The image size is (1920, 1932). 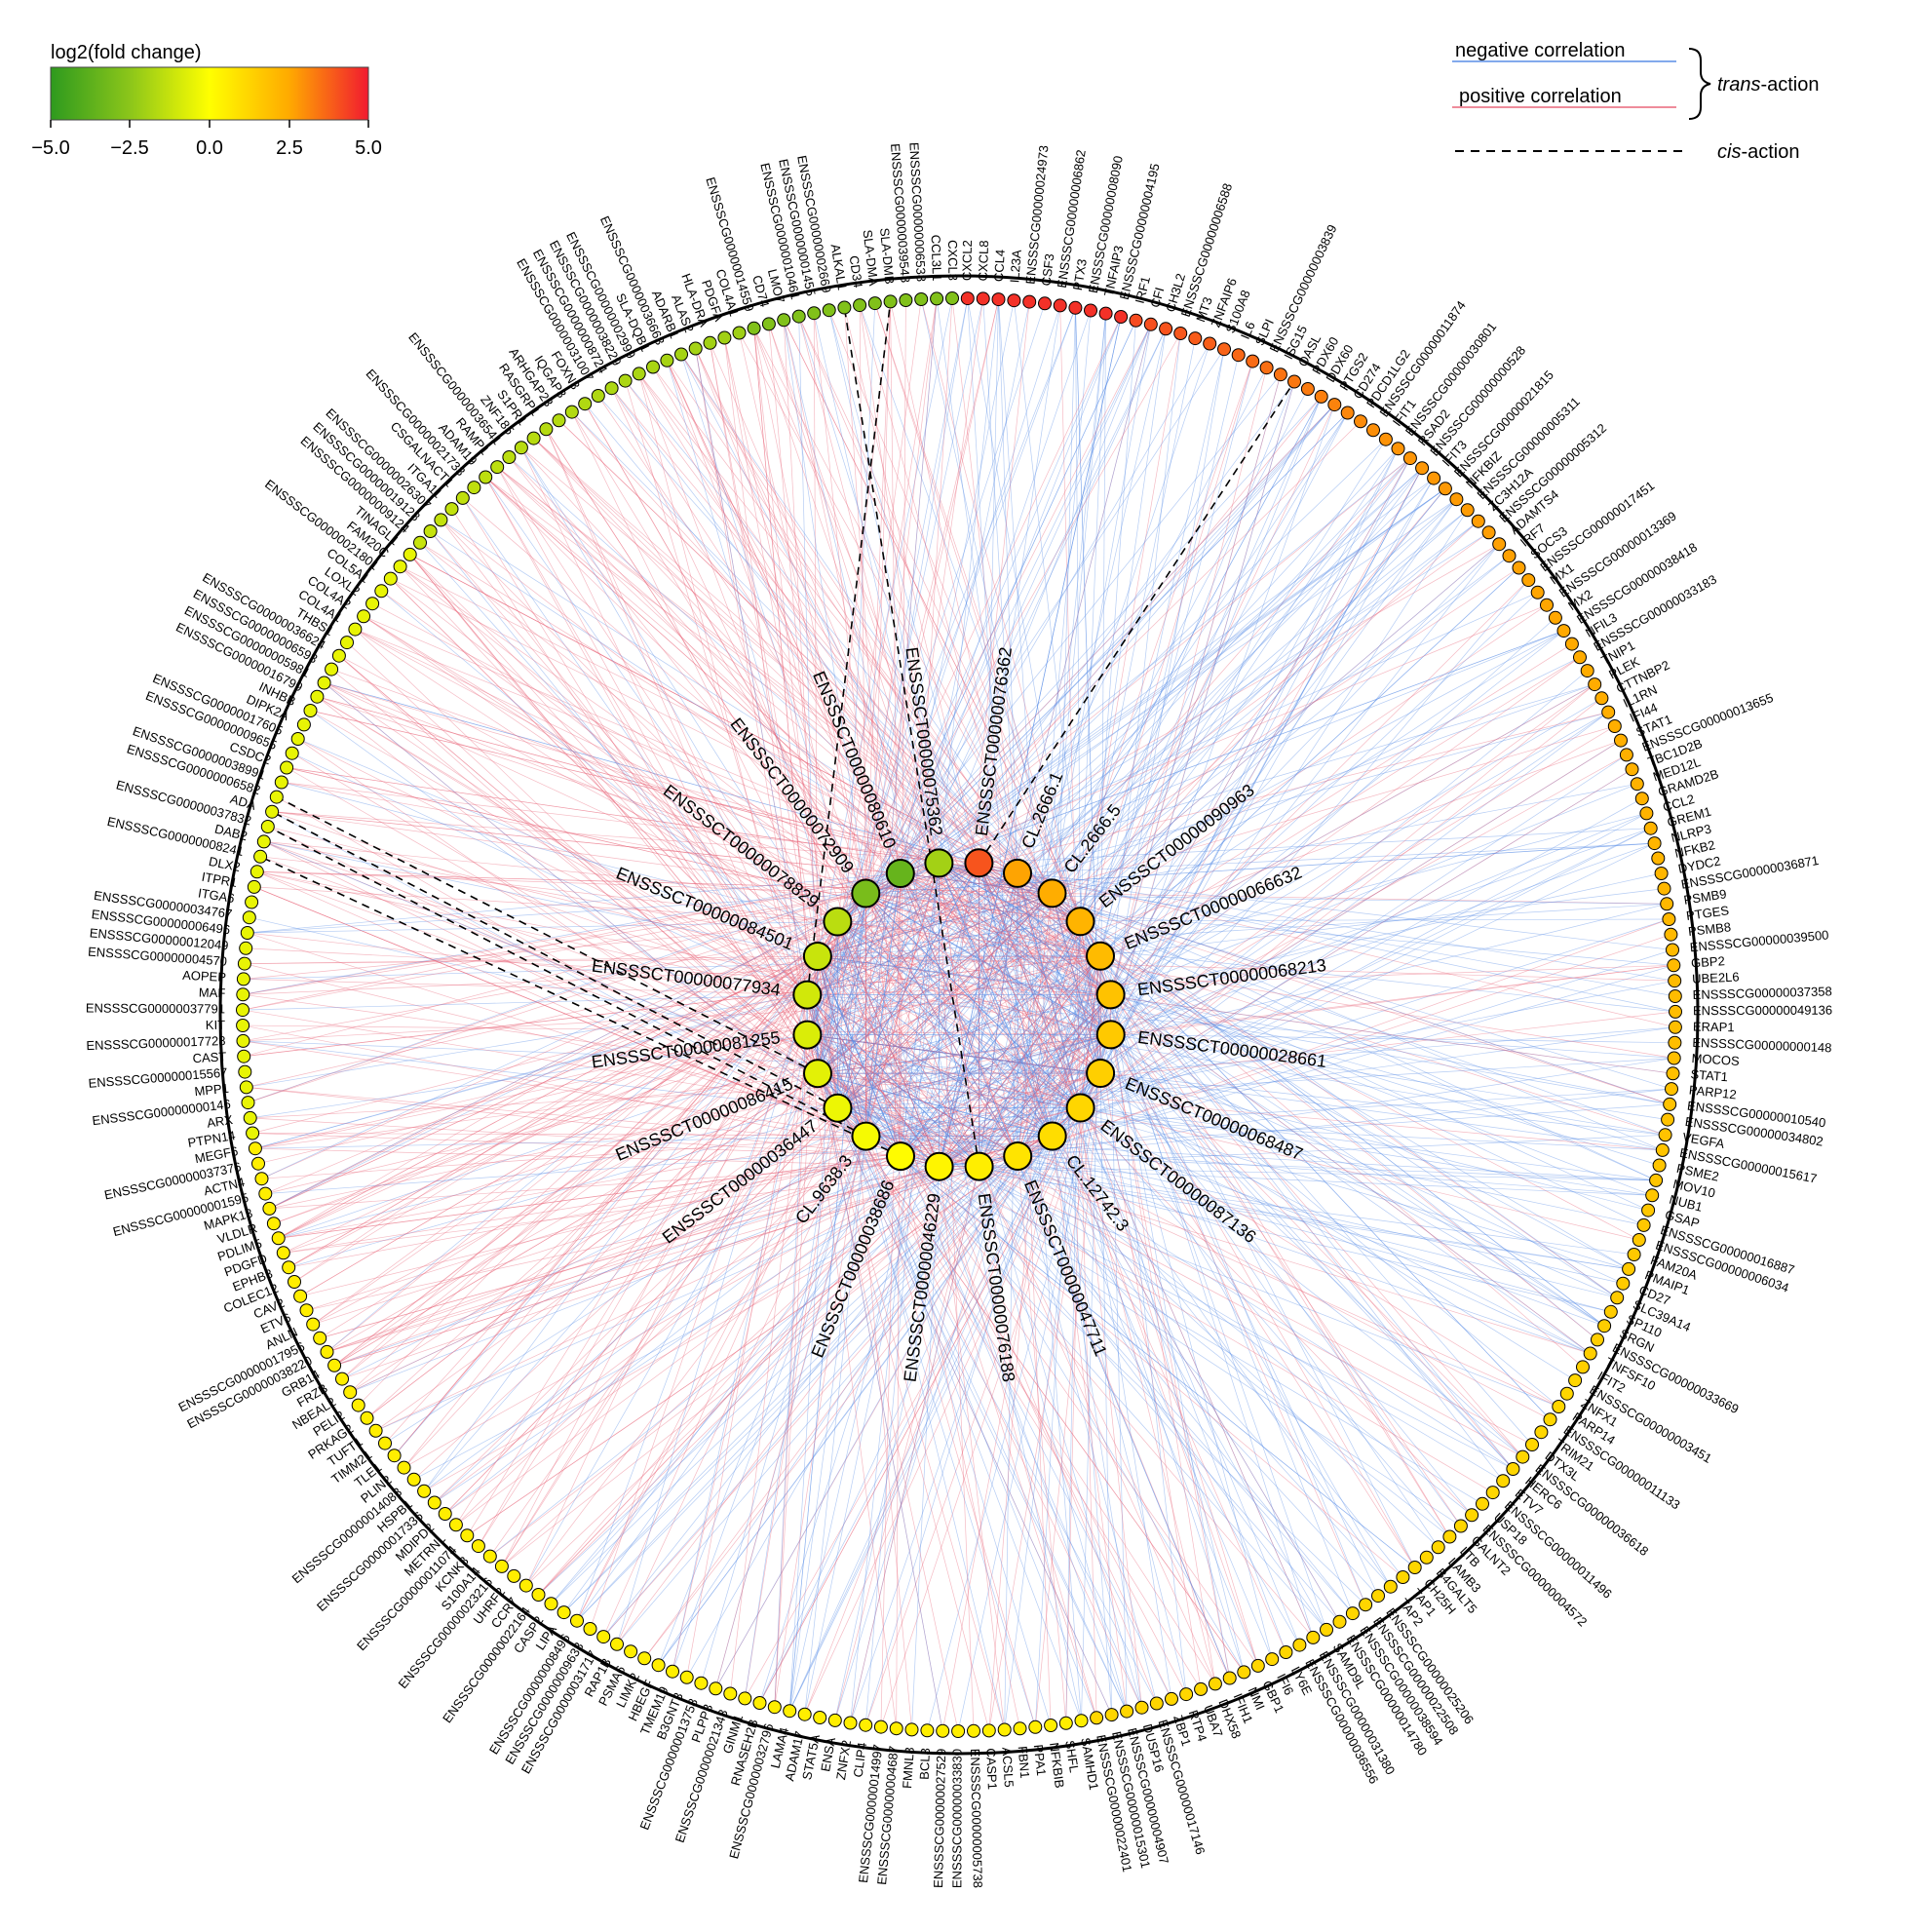 What do you see at coordinates (1541, 50) in the screenshot?
I see `legend-negative-label: negative correlation` at bounding box center [1541, 50].